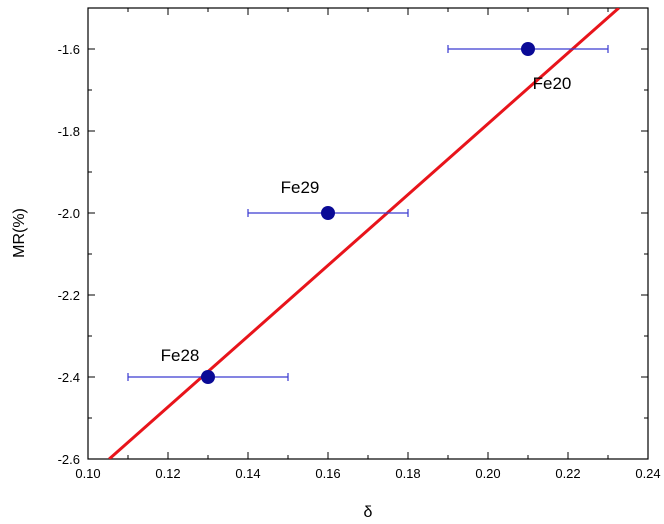  I want to click on y-tick-label: -2.6, so click(69, 459).